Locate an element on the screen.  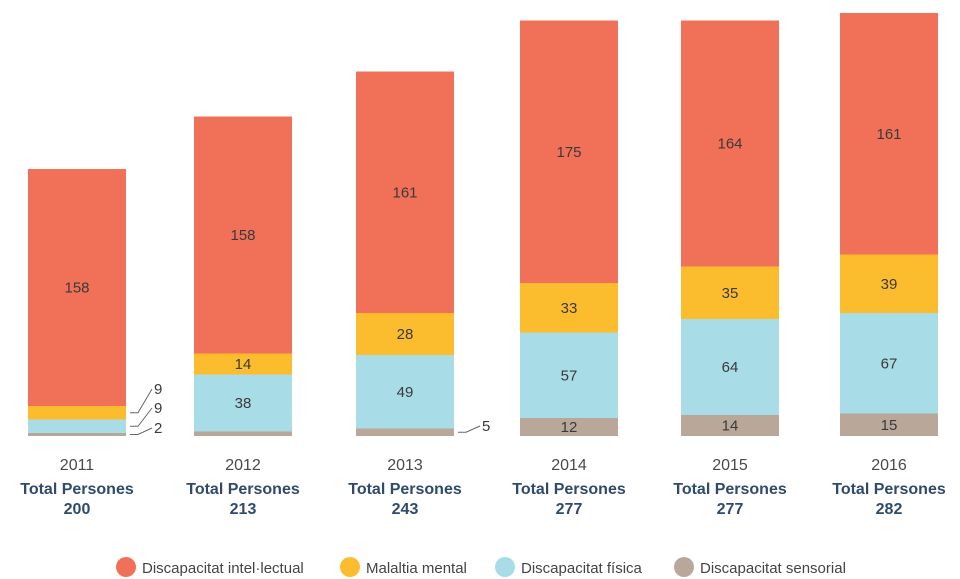
bar-segment-malaltia-mental-2016 is located at coordinates (889, 283).